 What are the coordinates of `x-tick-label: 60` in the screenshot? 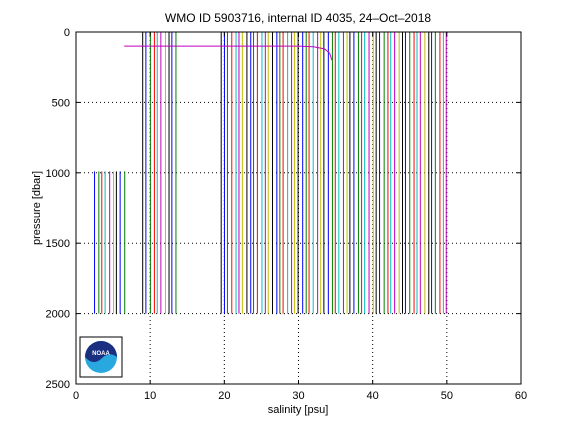 It's located at (521, 396).